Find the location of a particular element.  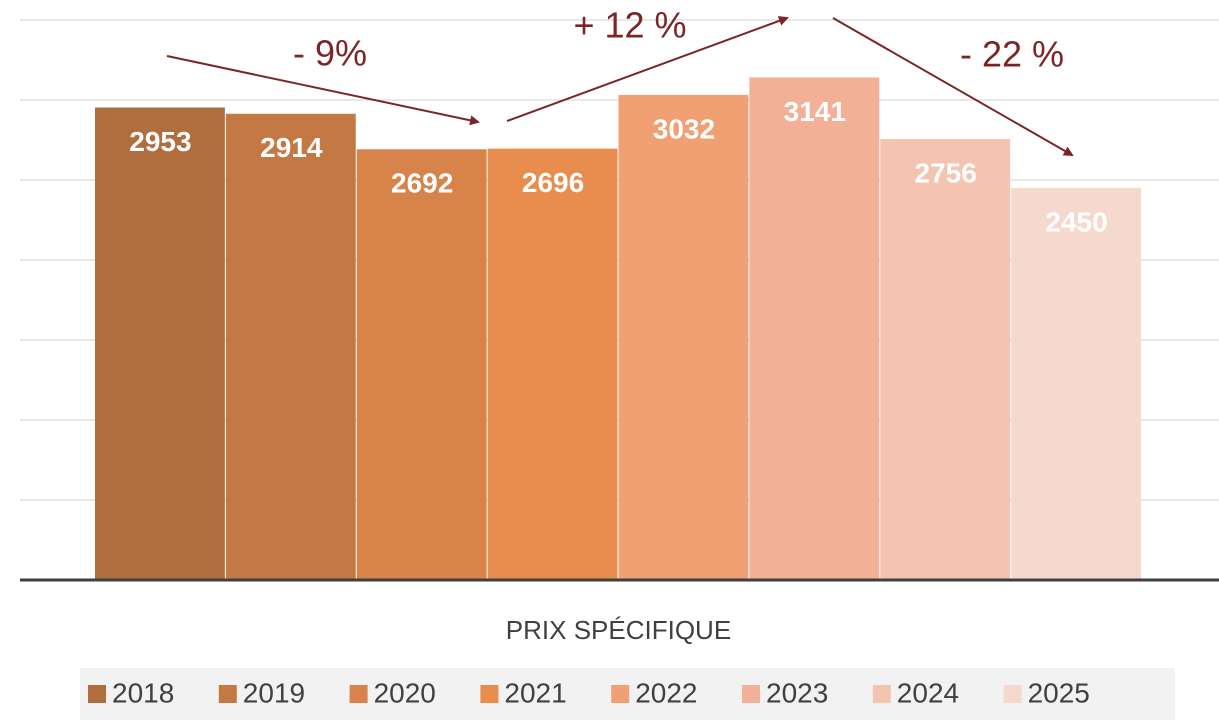

legend-label: 2020 is located at coordinates (405, 692).